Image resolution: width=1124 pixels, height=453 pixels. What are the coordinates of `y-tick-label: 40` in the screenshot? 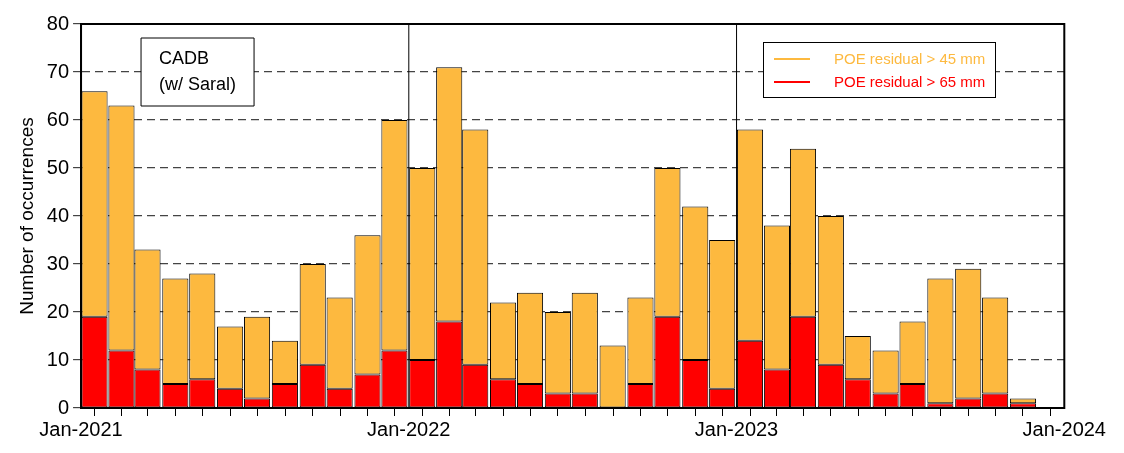 It's located at (58, 214).